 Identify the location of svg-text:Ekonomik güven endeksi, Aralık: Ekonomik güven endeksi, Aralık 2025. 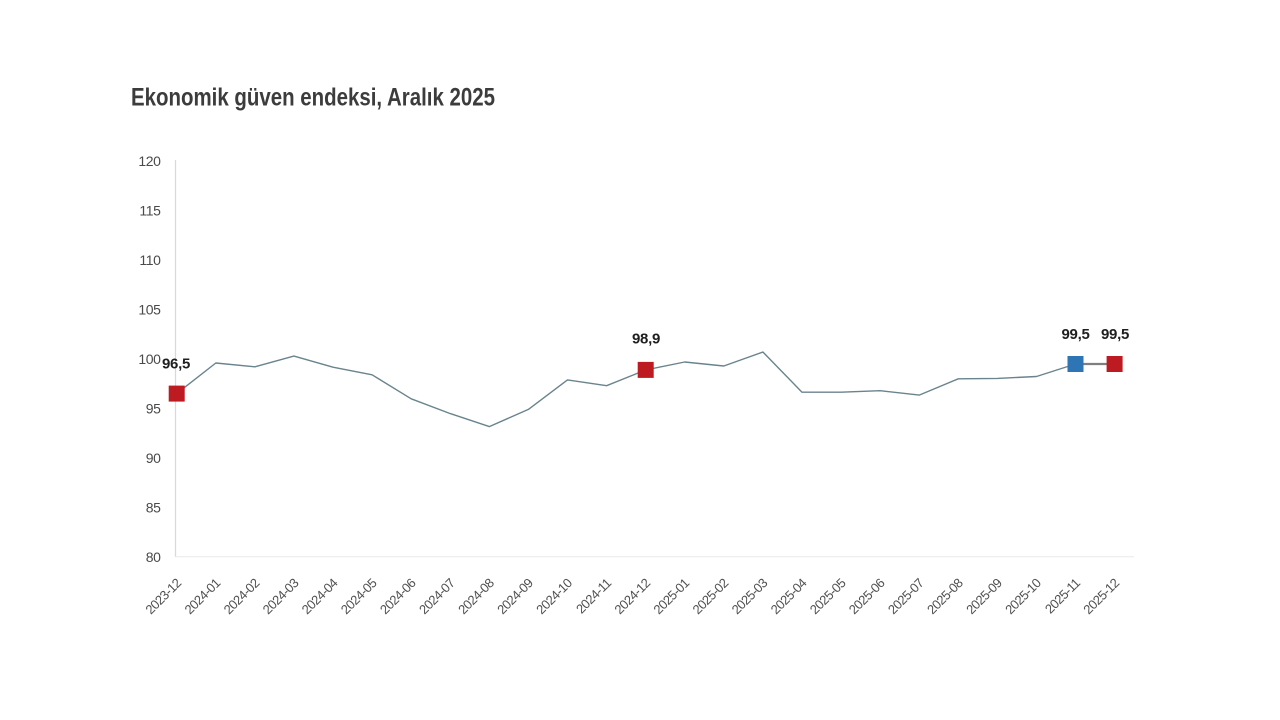
(313, 98).